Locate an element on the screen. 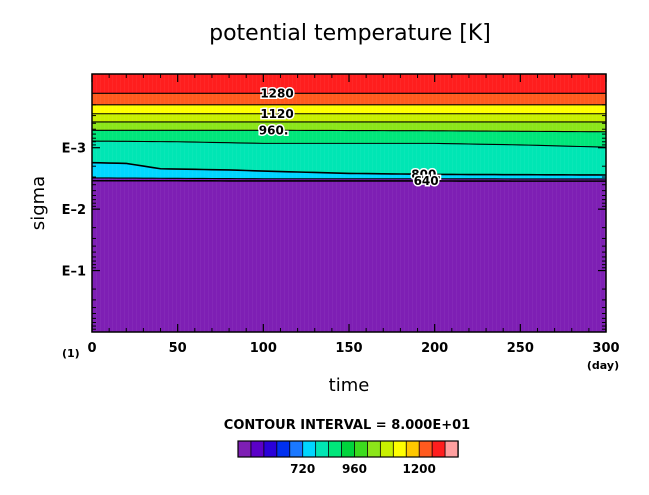  colorbar: 720 960 1200 is located at coordinates (348, 458).